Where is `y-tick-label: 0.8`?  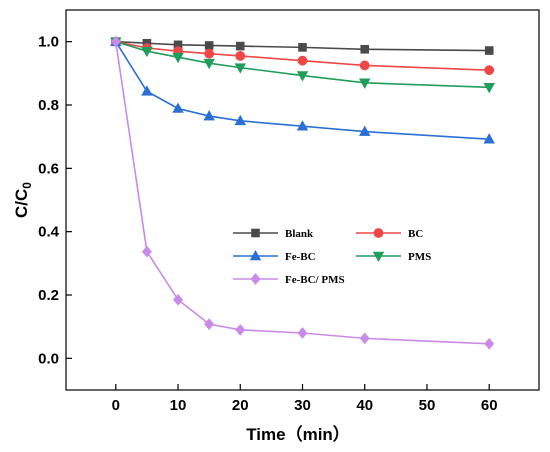
y-tick-label: 0.8 is located at coordinates (48, 105).